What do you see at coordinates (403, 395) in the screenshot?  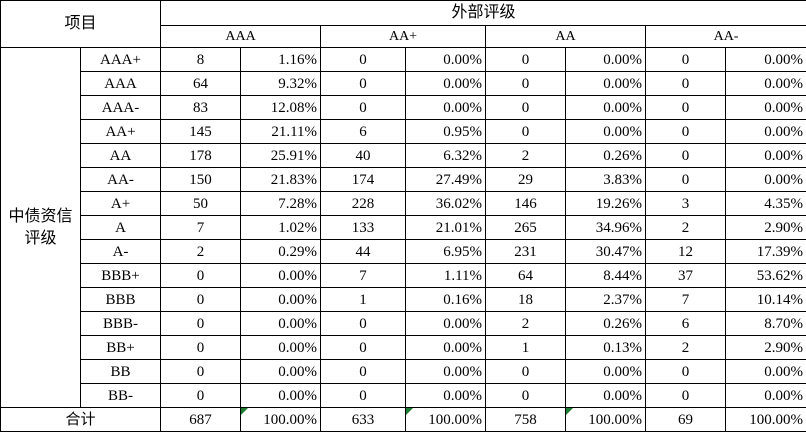 I see `data-row: BB- 0 0.00% 0 0.00% 0 0.00% 0 0.00%` at bounding box center [403, 395].